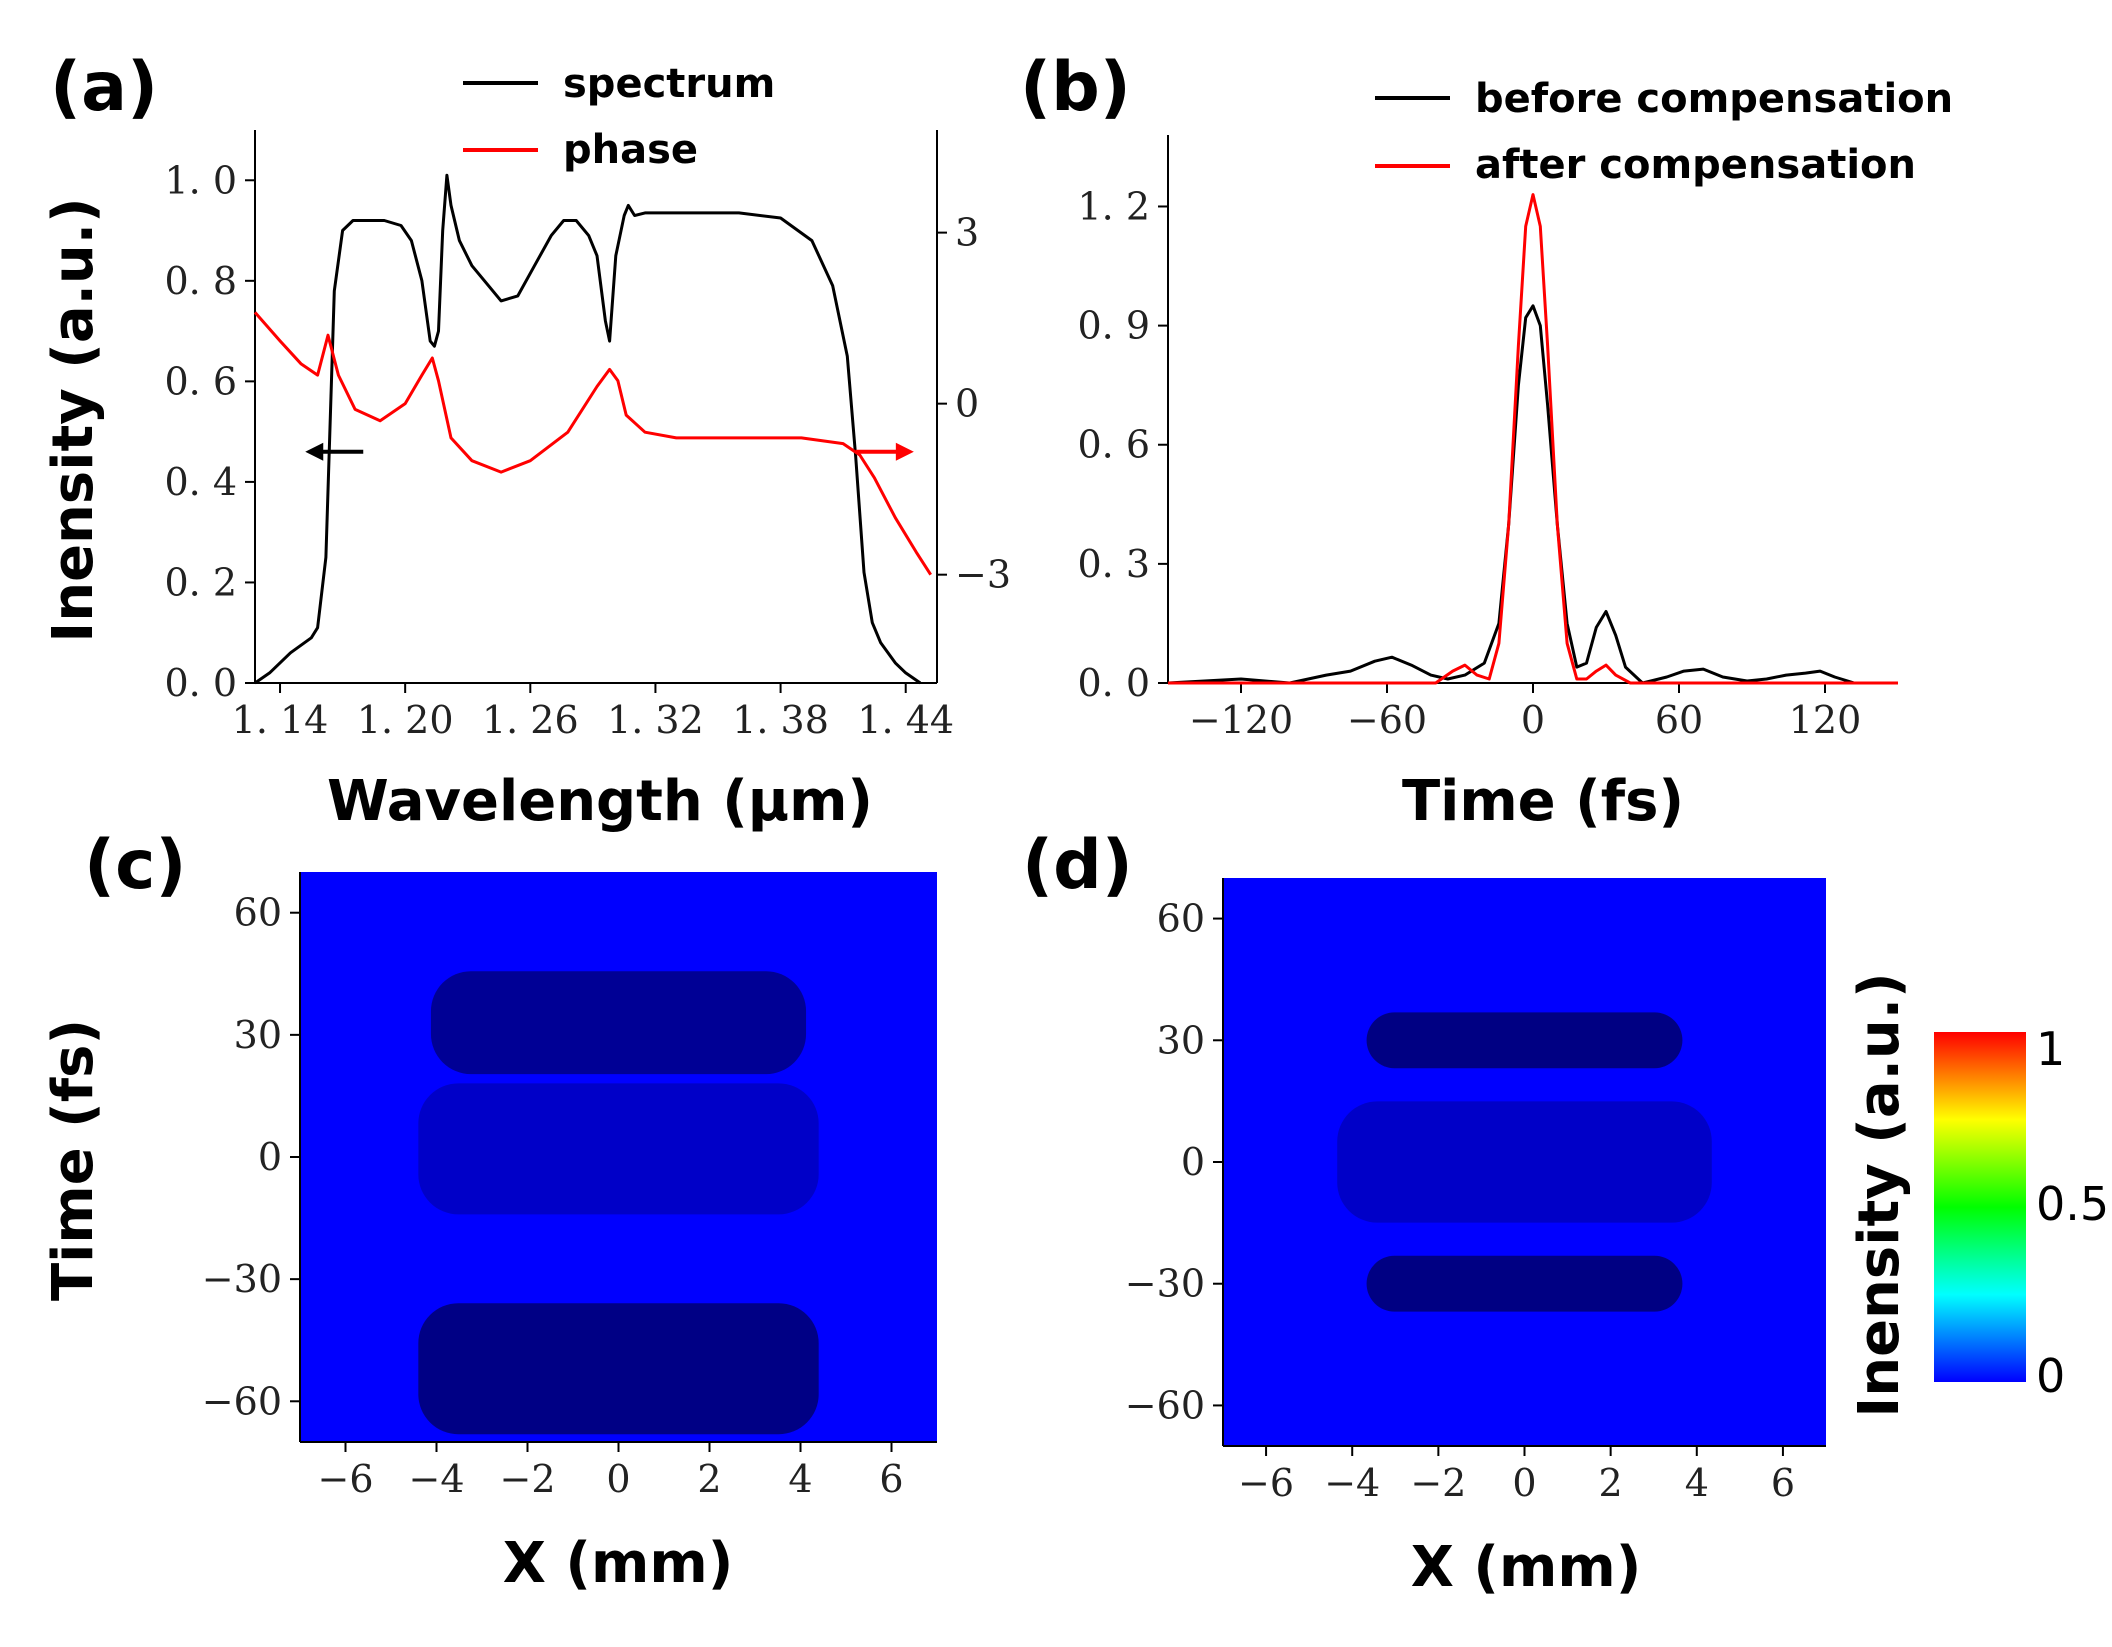 The width and height of the screenshot is (2112, 1647). What do you see at coordinates (135, 865) in the screenshot?
I see `panel-c-label: (c)` at bounding box center [135, 865].